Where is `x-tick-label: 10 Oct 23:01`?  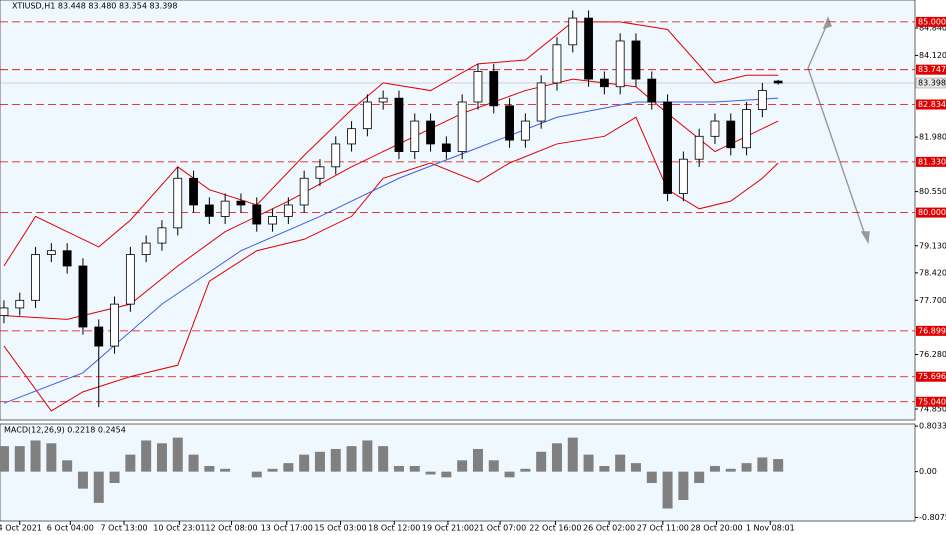
x-tick-label: 10 Oct 23:01 is located at coordinates (179, 528).